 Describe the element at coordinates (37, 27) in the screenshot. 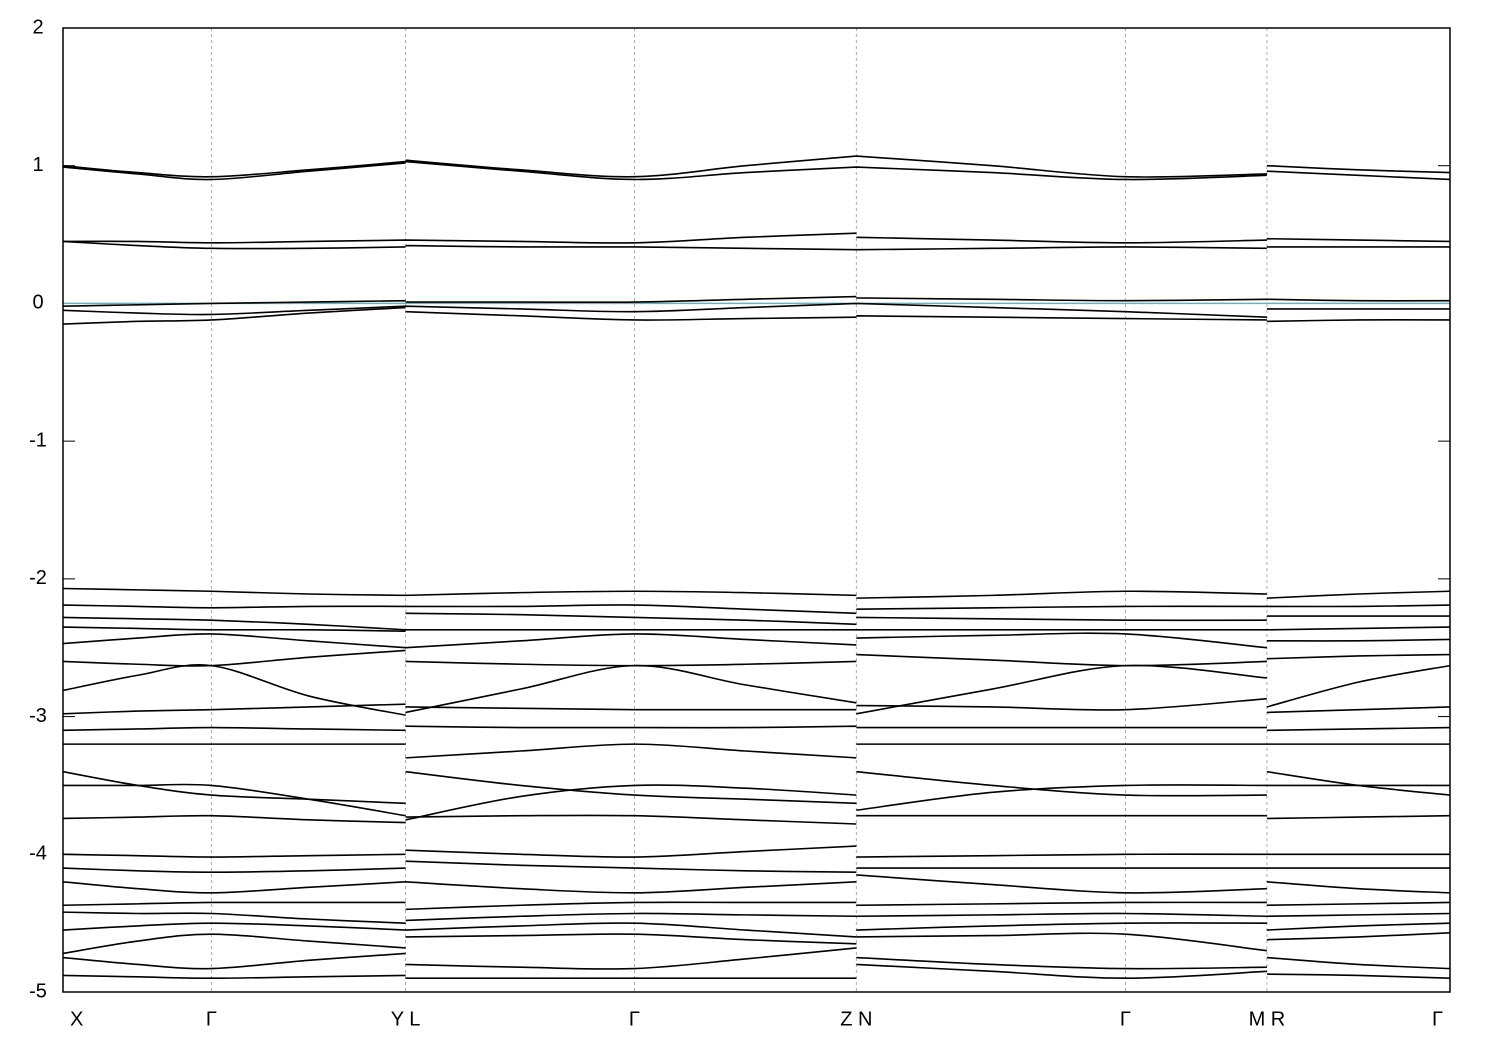

I see `y-tick-label: 2` at that location.